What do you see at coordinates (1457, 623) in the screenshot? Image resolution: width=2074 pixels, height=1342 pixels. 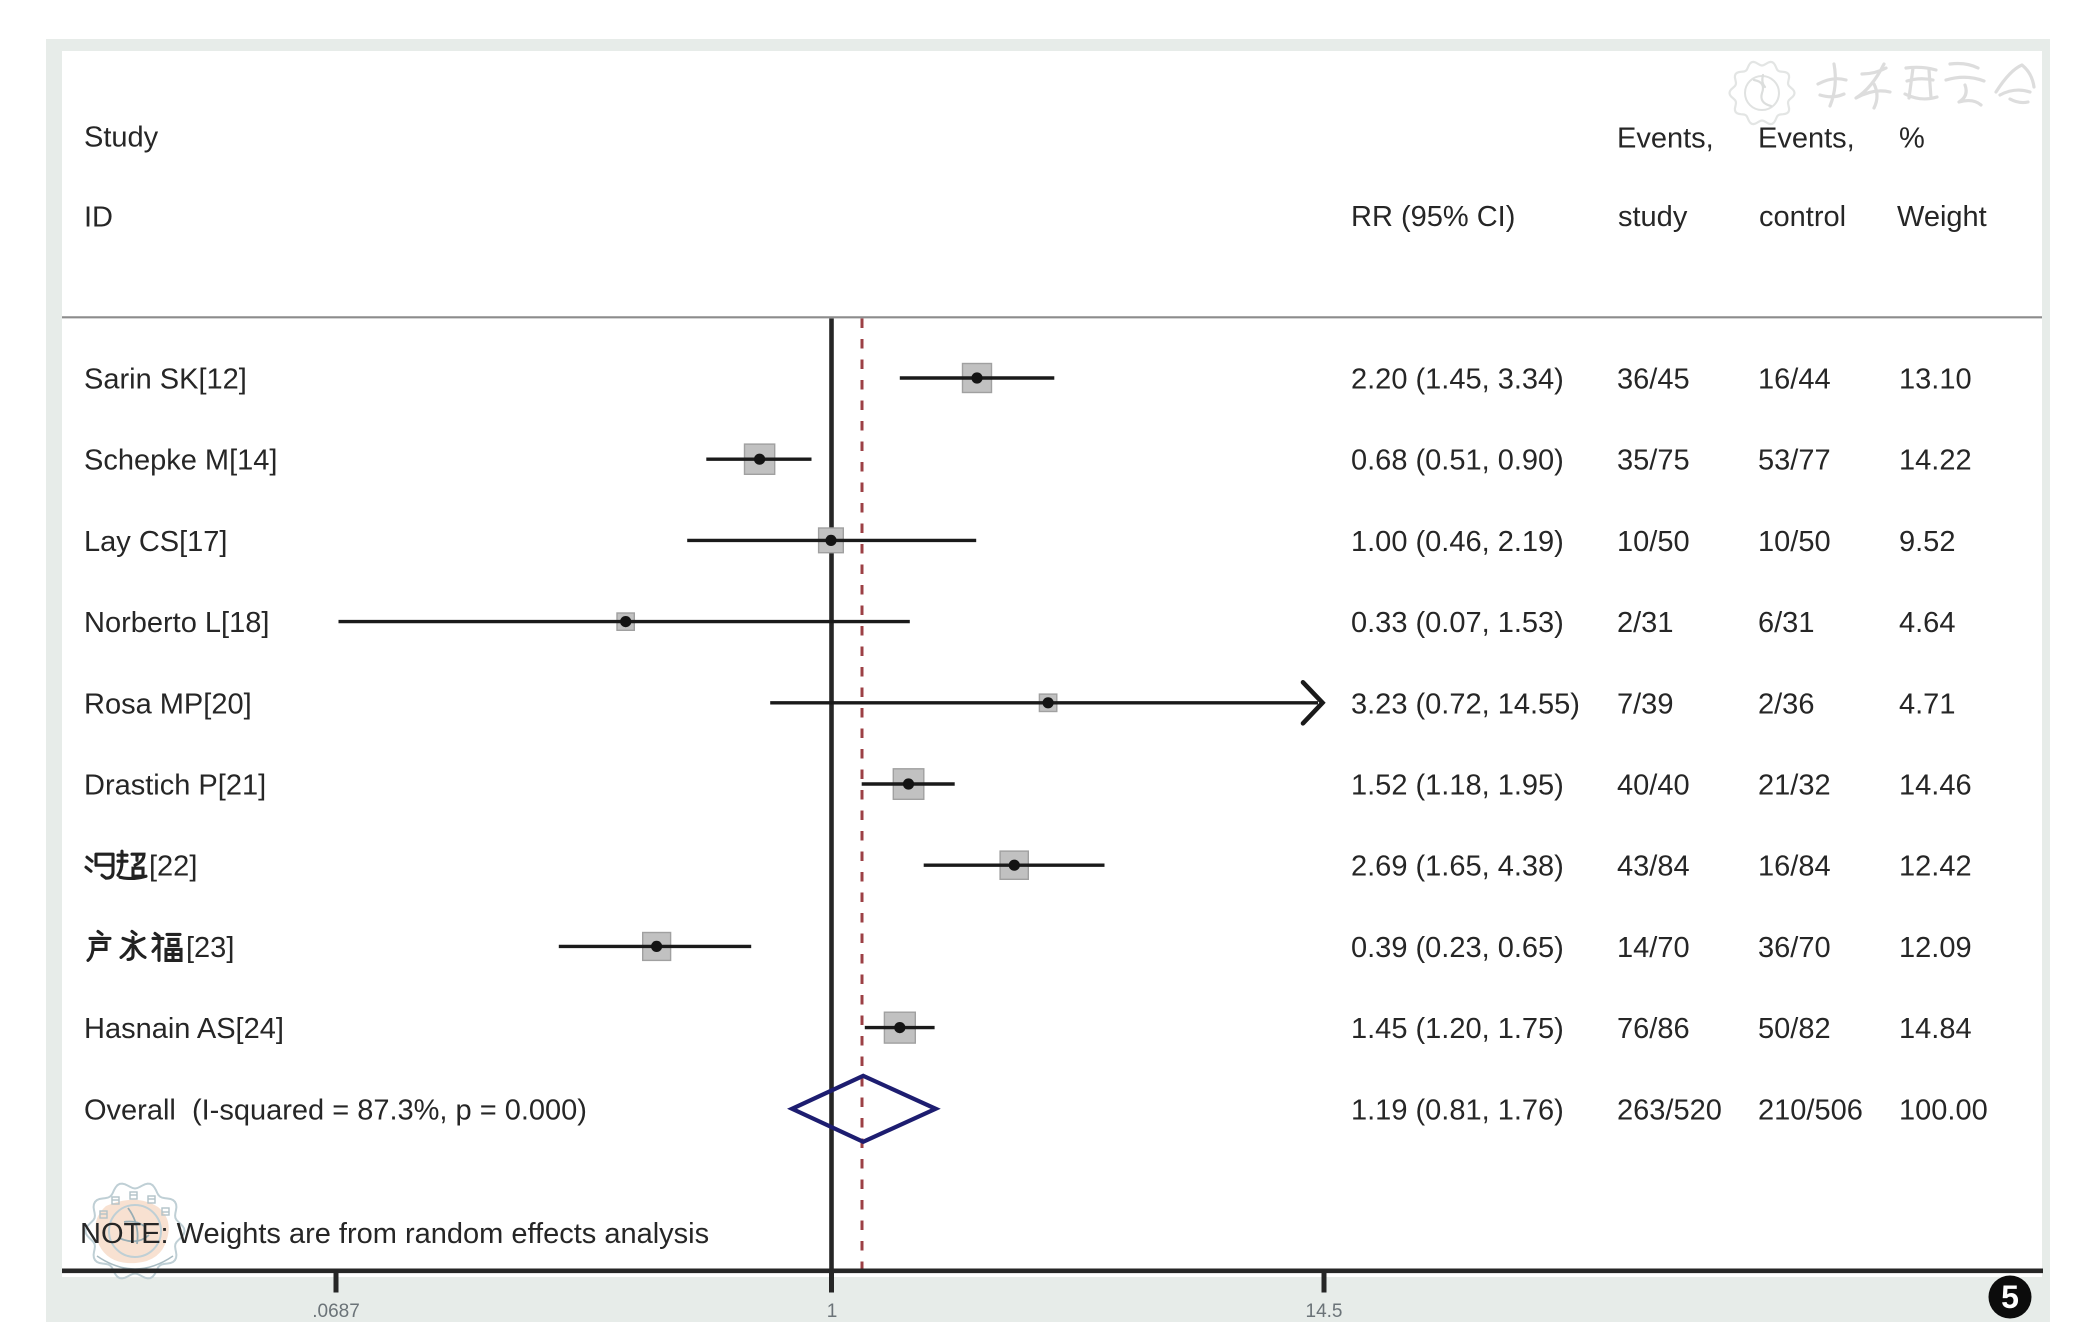 I see `svg-text: 0.33 (0.07, 1.53)` at bounding box center [1457, 623].